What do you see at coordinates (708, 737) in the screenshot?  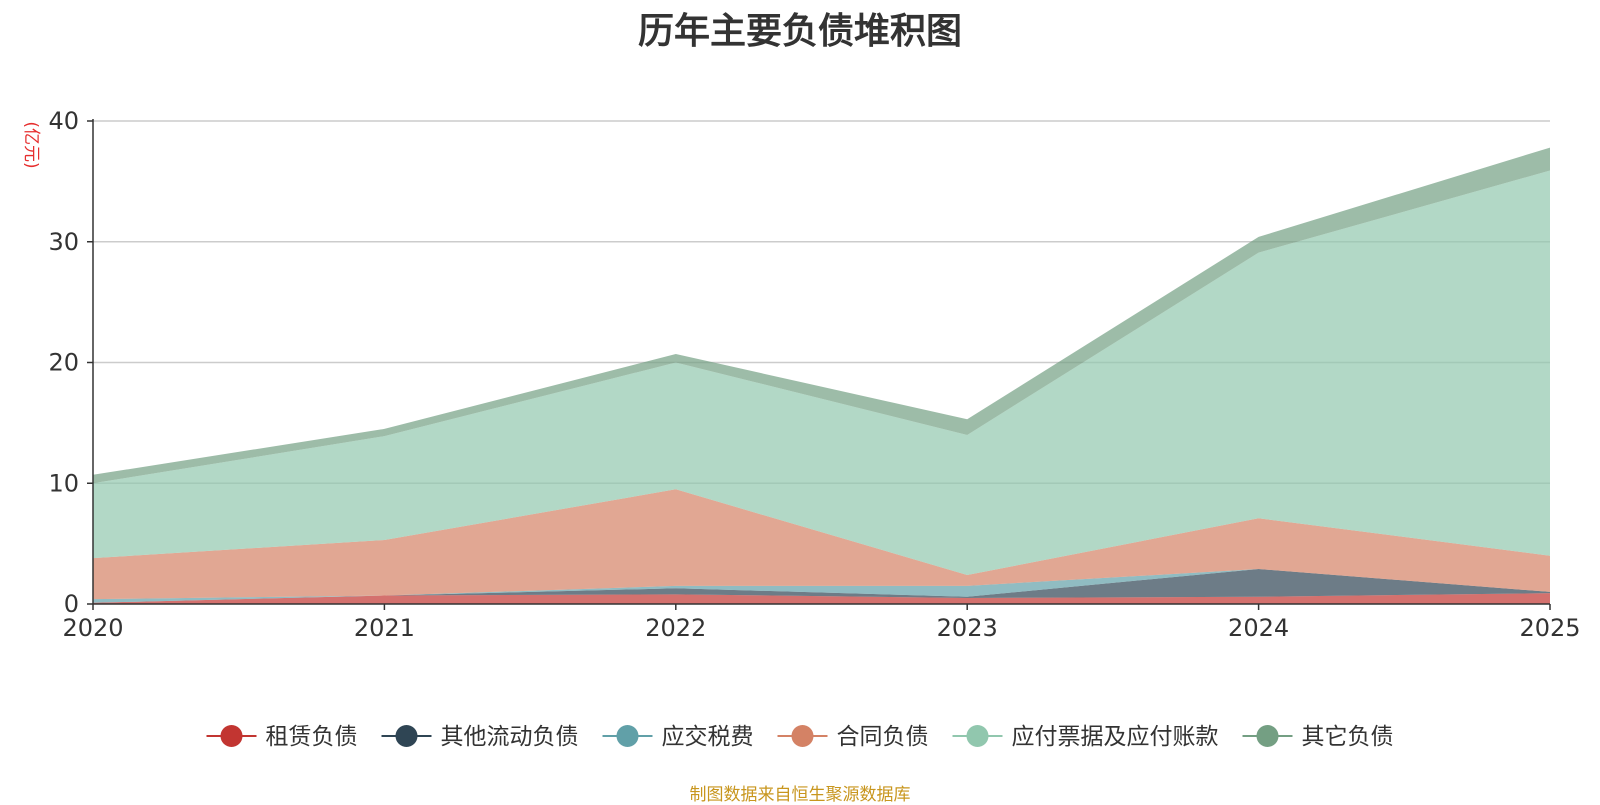 I see `legend-label: 应交税费` at bounding box center [708, 737].